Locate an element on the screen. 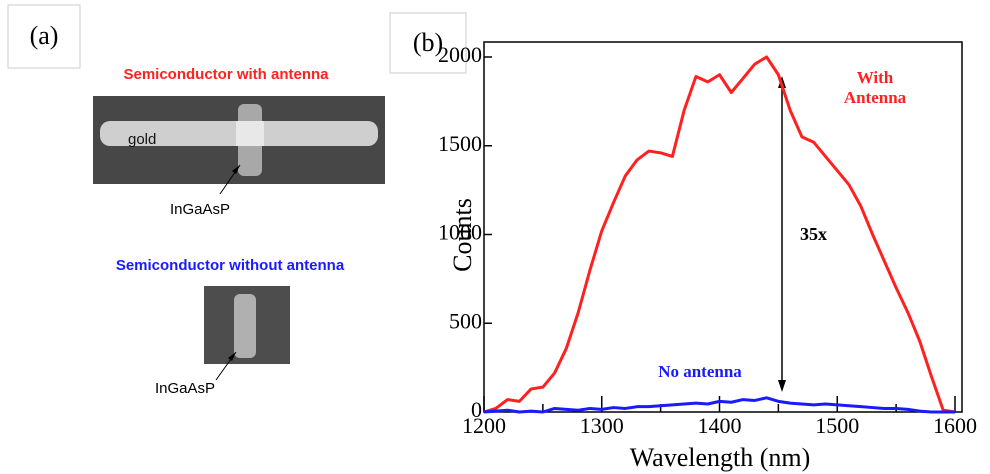  x-tick-label: 1300 is located at coordinates (602, 425).